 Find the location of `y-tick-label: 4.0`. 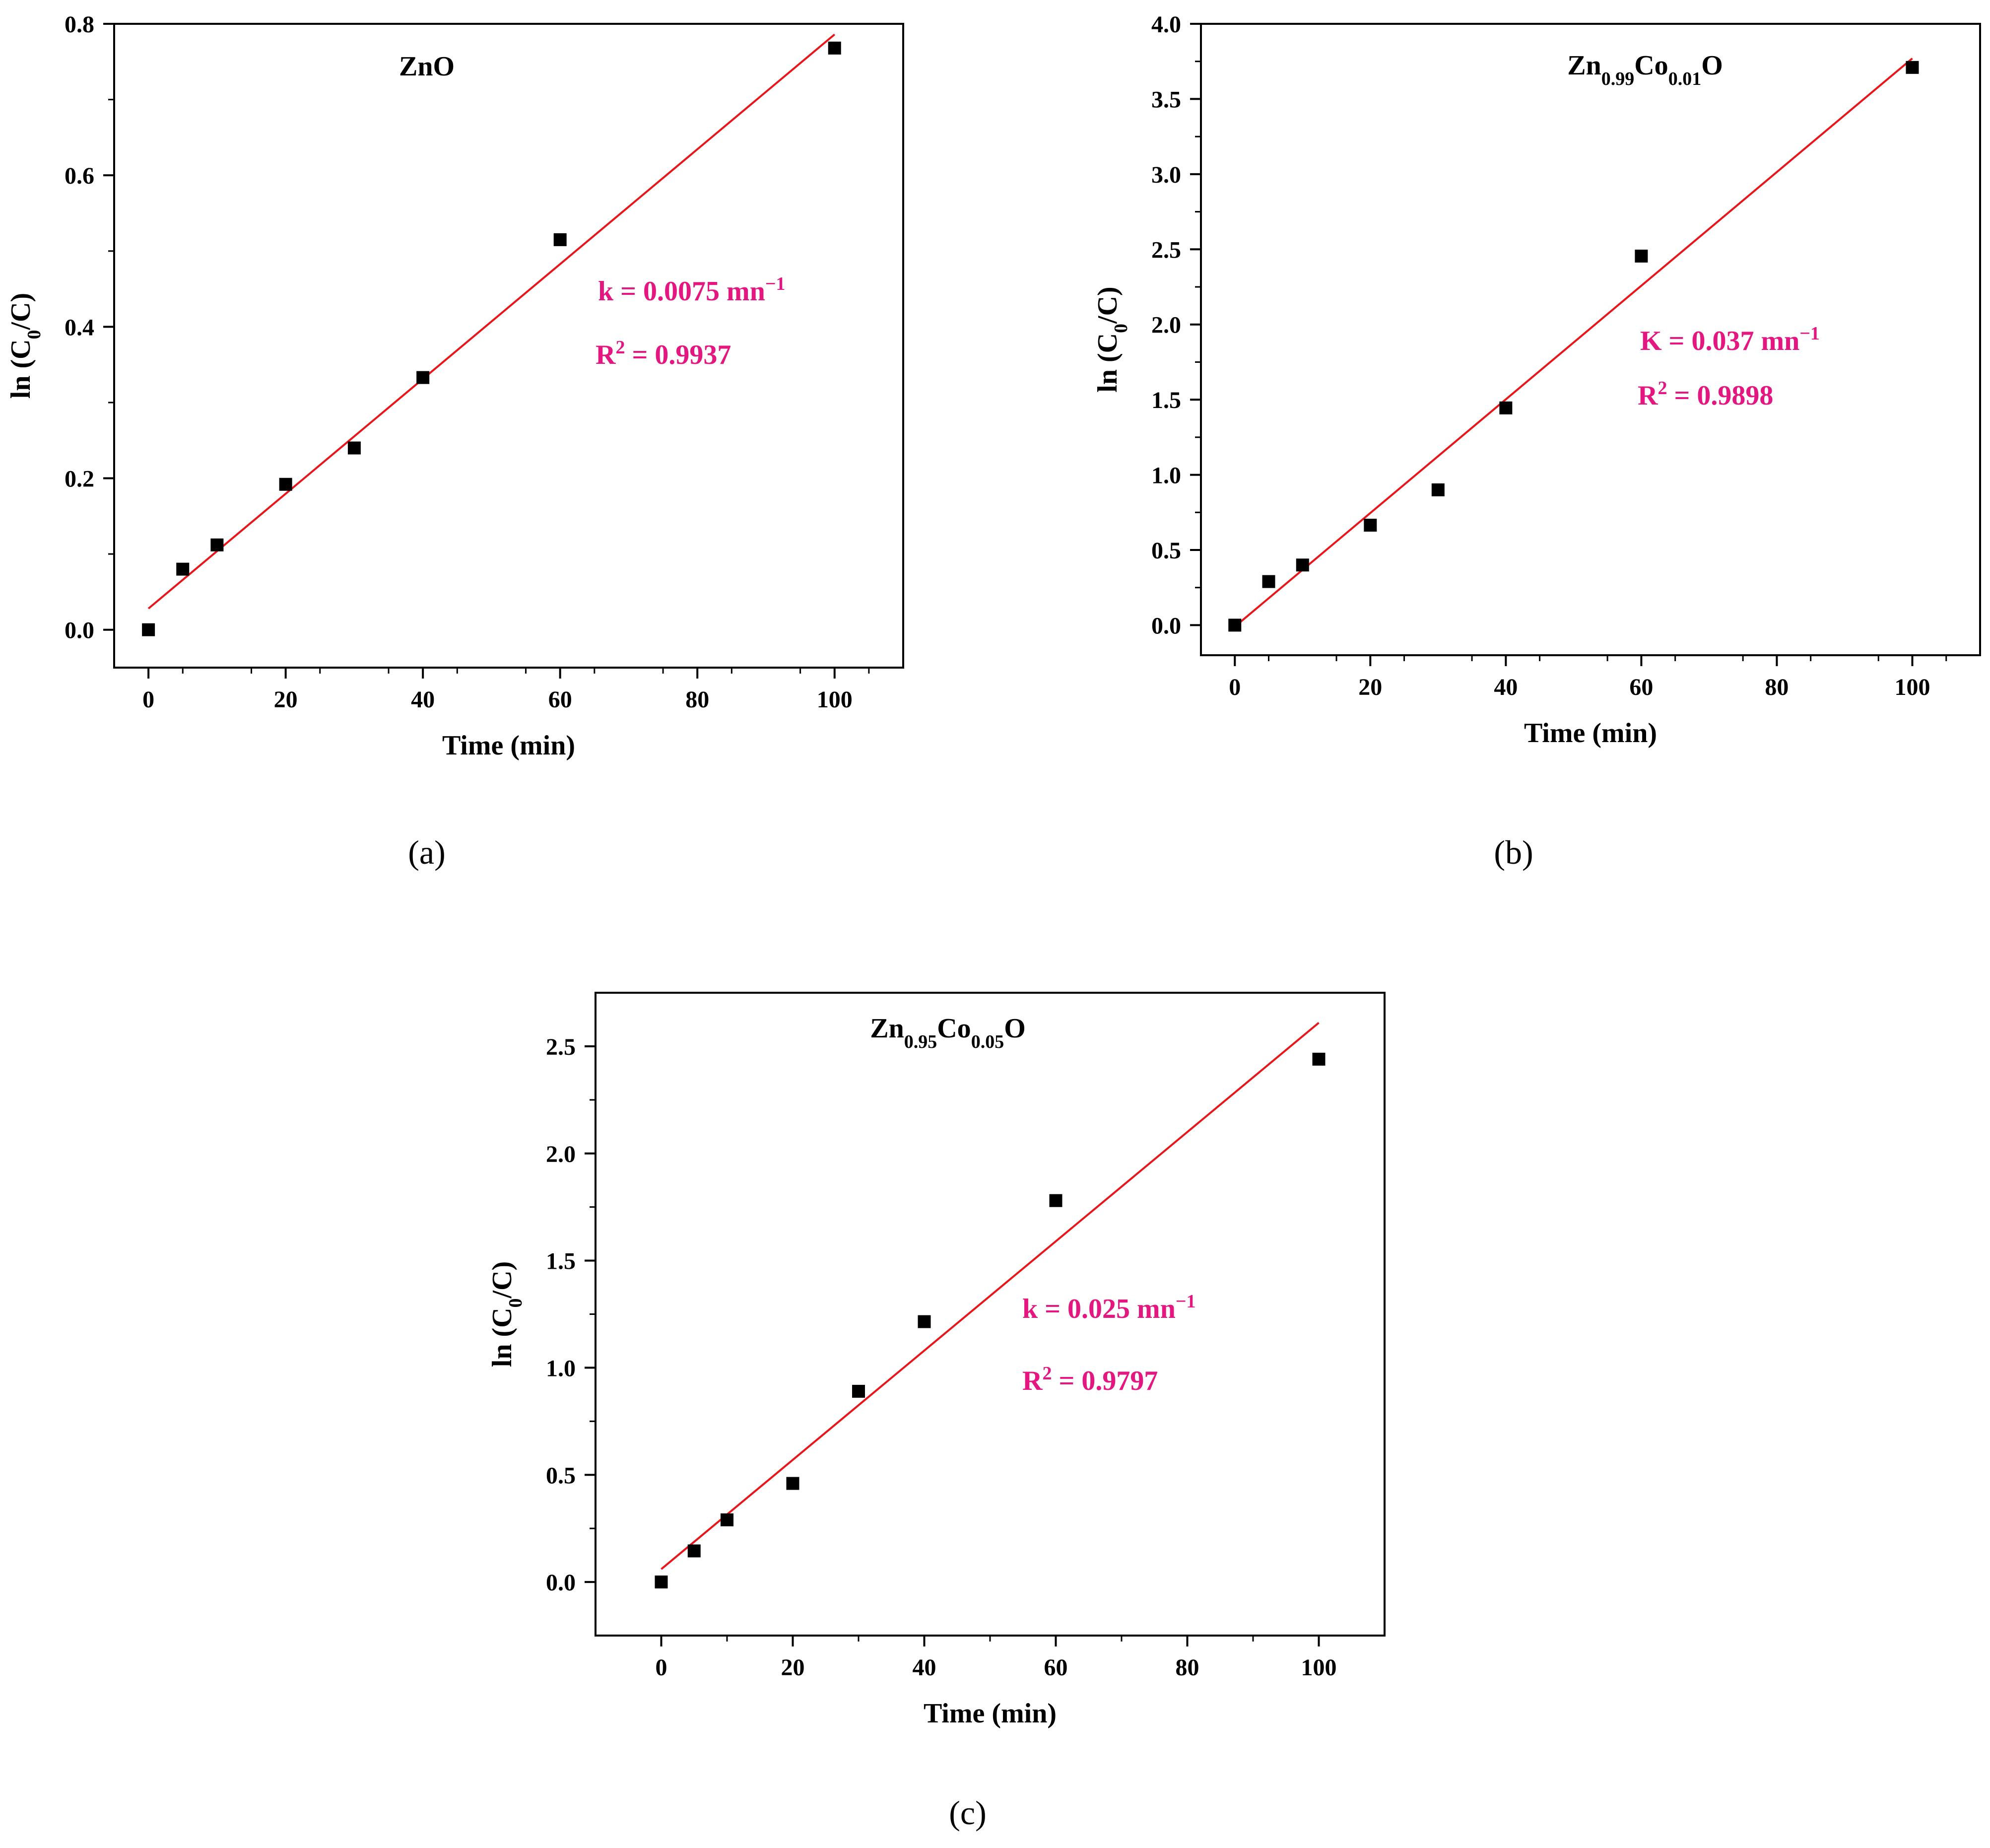

y-tick-label: 4.0 is located at coordinates (1166, 24).